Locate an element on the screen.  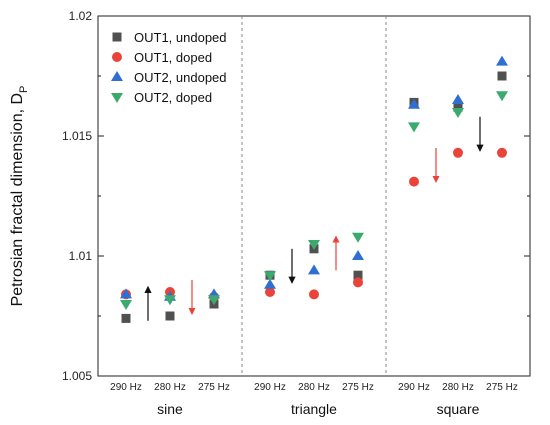
y-tick-label: 1.01 is located at coordinates (81, 256).